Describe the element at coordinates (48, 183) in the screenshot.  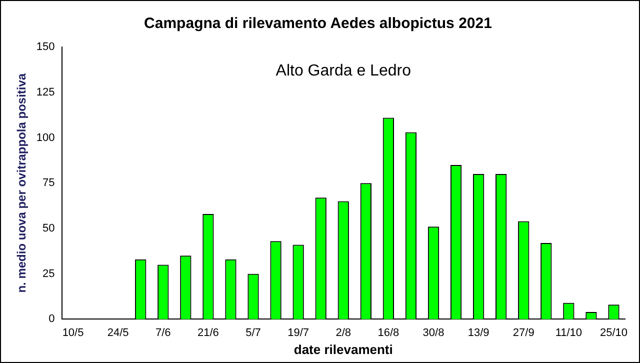
I see `y-tick-label: 75` at that location.